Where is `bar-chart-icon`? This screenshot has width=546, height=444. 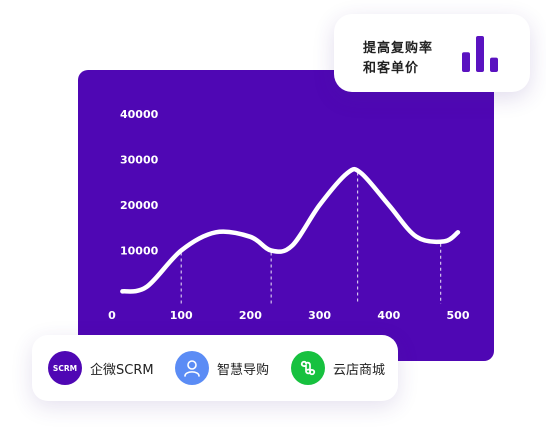 bar-chart-icon is located at coordinates (480, 54).